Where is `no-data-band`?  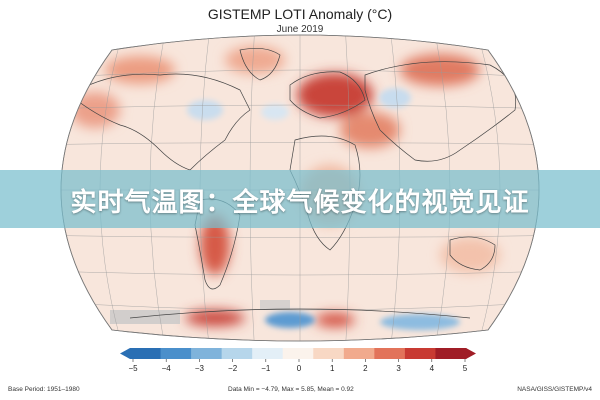 no-data-band is located at coordinates (145, 317).